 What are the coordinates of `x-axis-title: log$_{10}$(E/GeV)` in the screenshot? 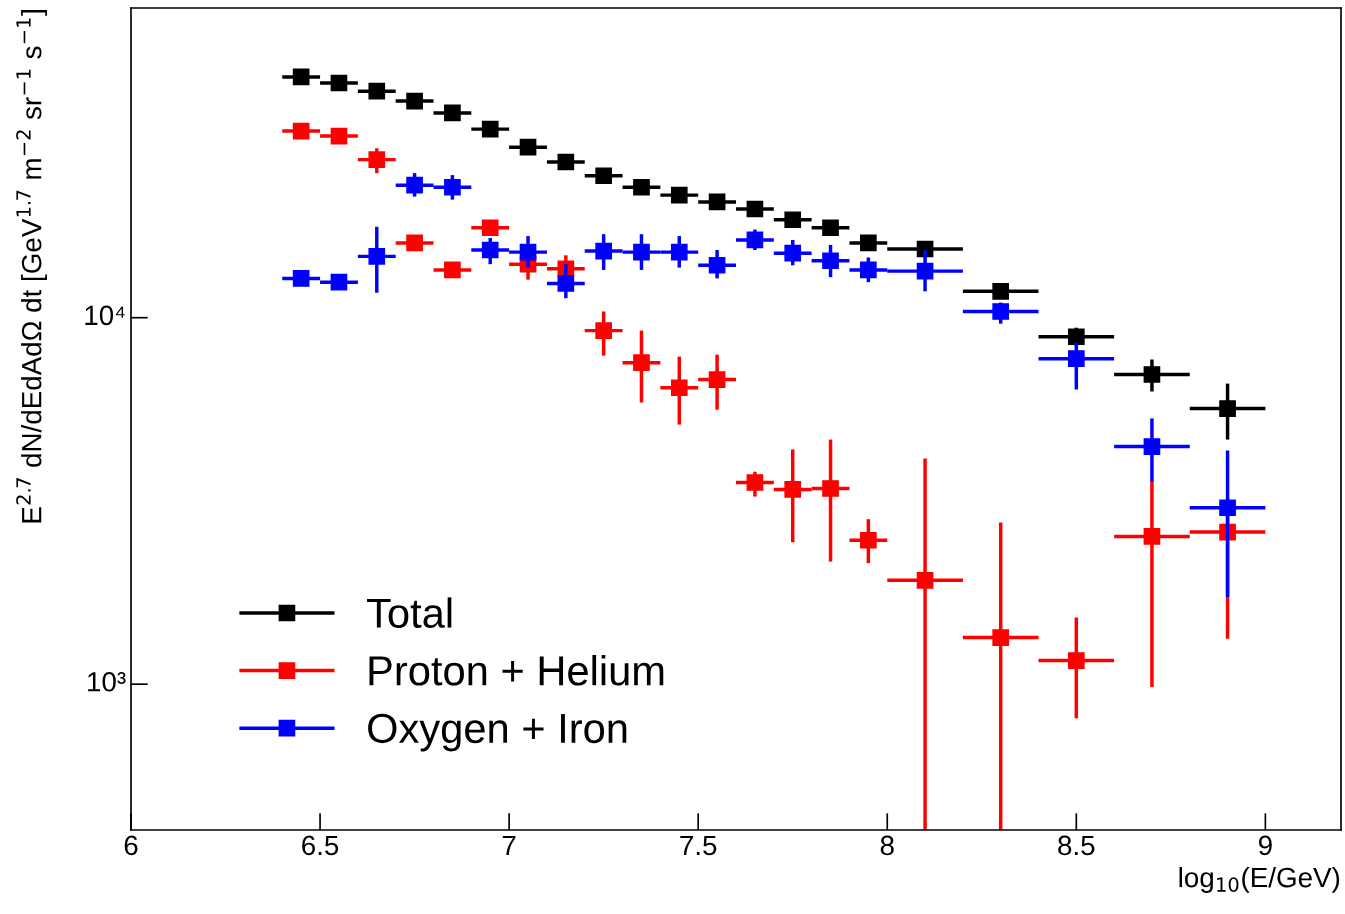 It's located at (1259, 879).